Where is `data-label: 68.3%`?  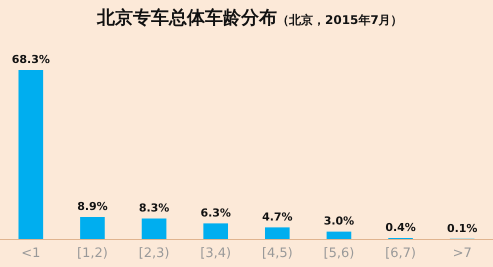 data-label: 68.3% is located at coordinates (31, 59).